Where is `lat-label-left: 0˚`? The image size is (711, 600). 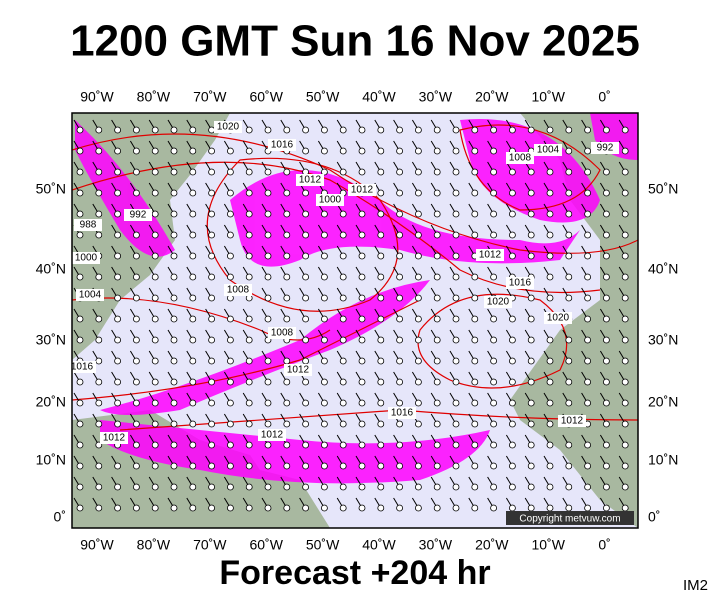 lat-label-left: 0˚ is located at coordinates (60, 517).